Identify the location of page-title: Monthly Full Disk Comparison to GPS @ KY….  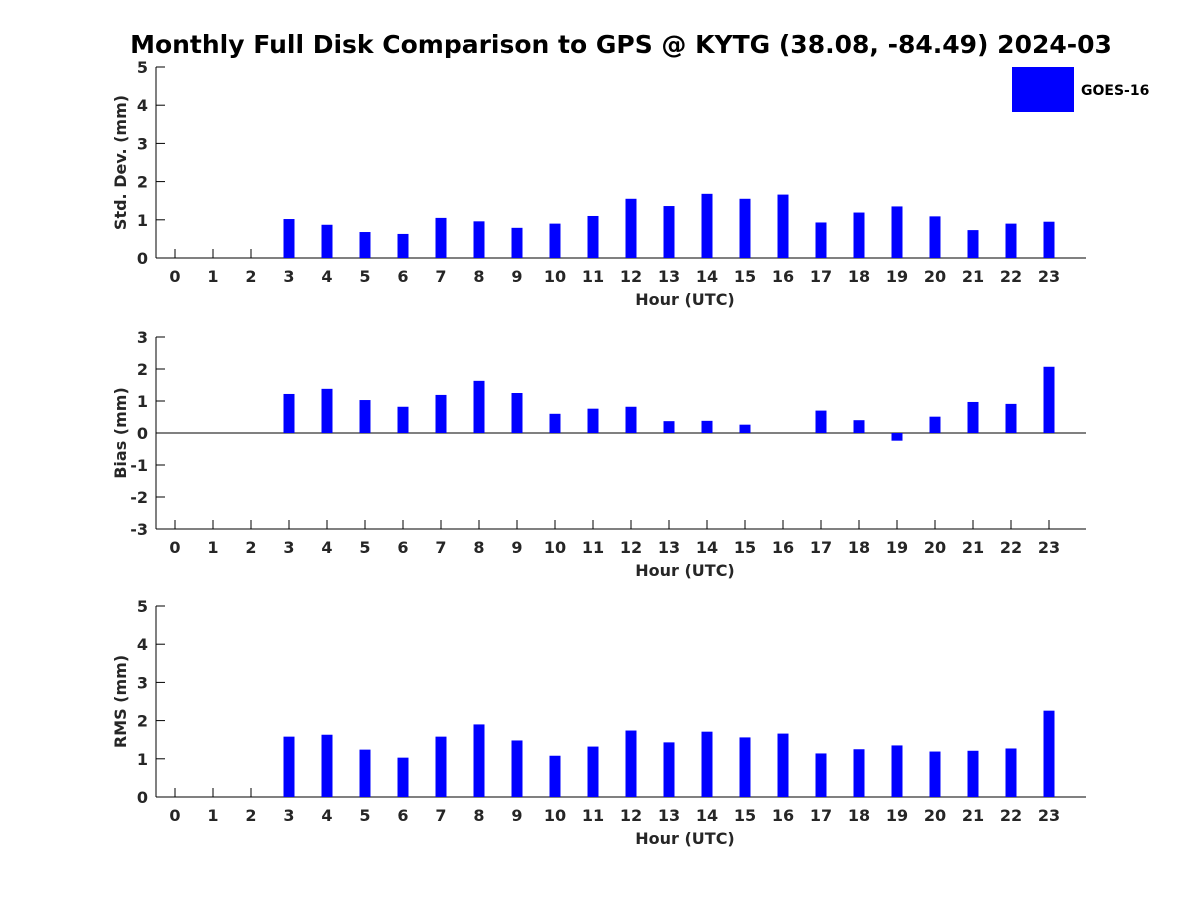
(621, 44).